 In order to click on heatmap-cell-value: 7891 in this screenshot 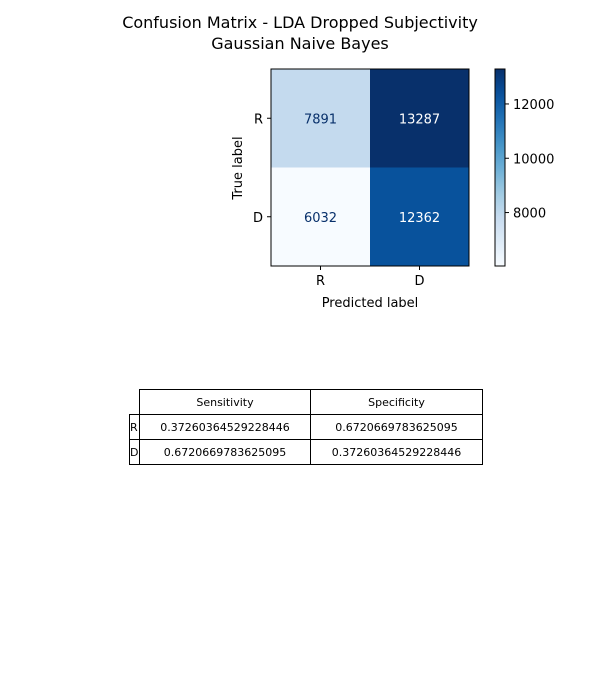, I will do `click(320, 119)`.